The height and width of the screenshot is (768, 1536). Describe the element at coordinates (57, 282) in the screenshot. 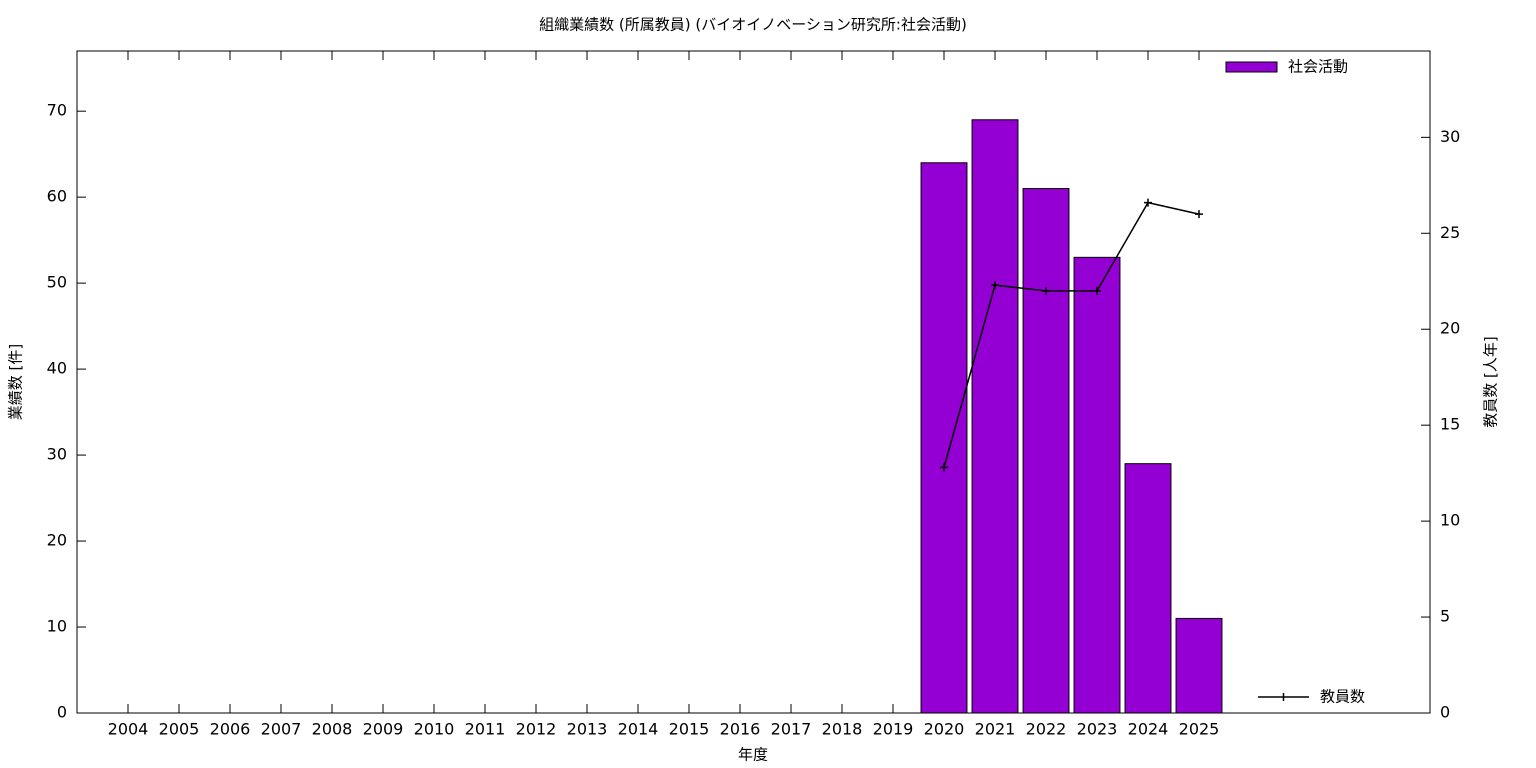

I see `y-tick-label: 50` at that location.